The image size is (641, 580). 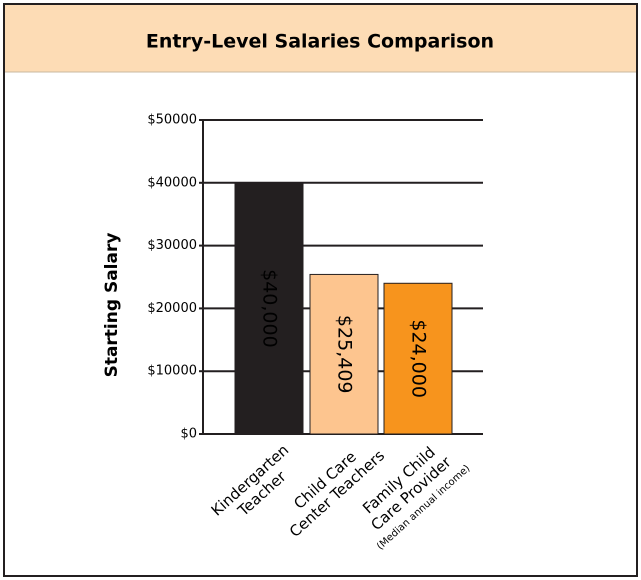 I want to click on y-axis-label: Starting Salary, so click(x=112, y=305).